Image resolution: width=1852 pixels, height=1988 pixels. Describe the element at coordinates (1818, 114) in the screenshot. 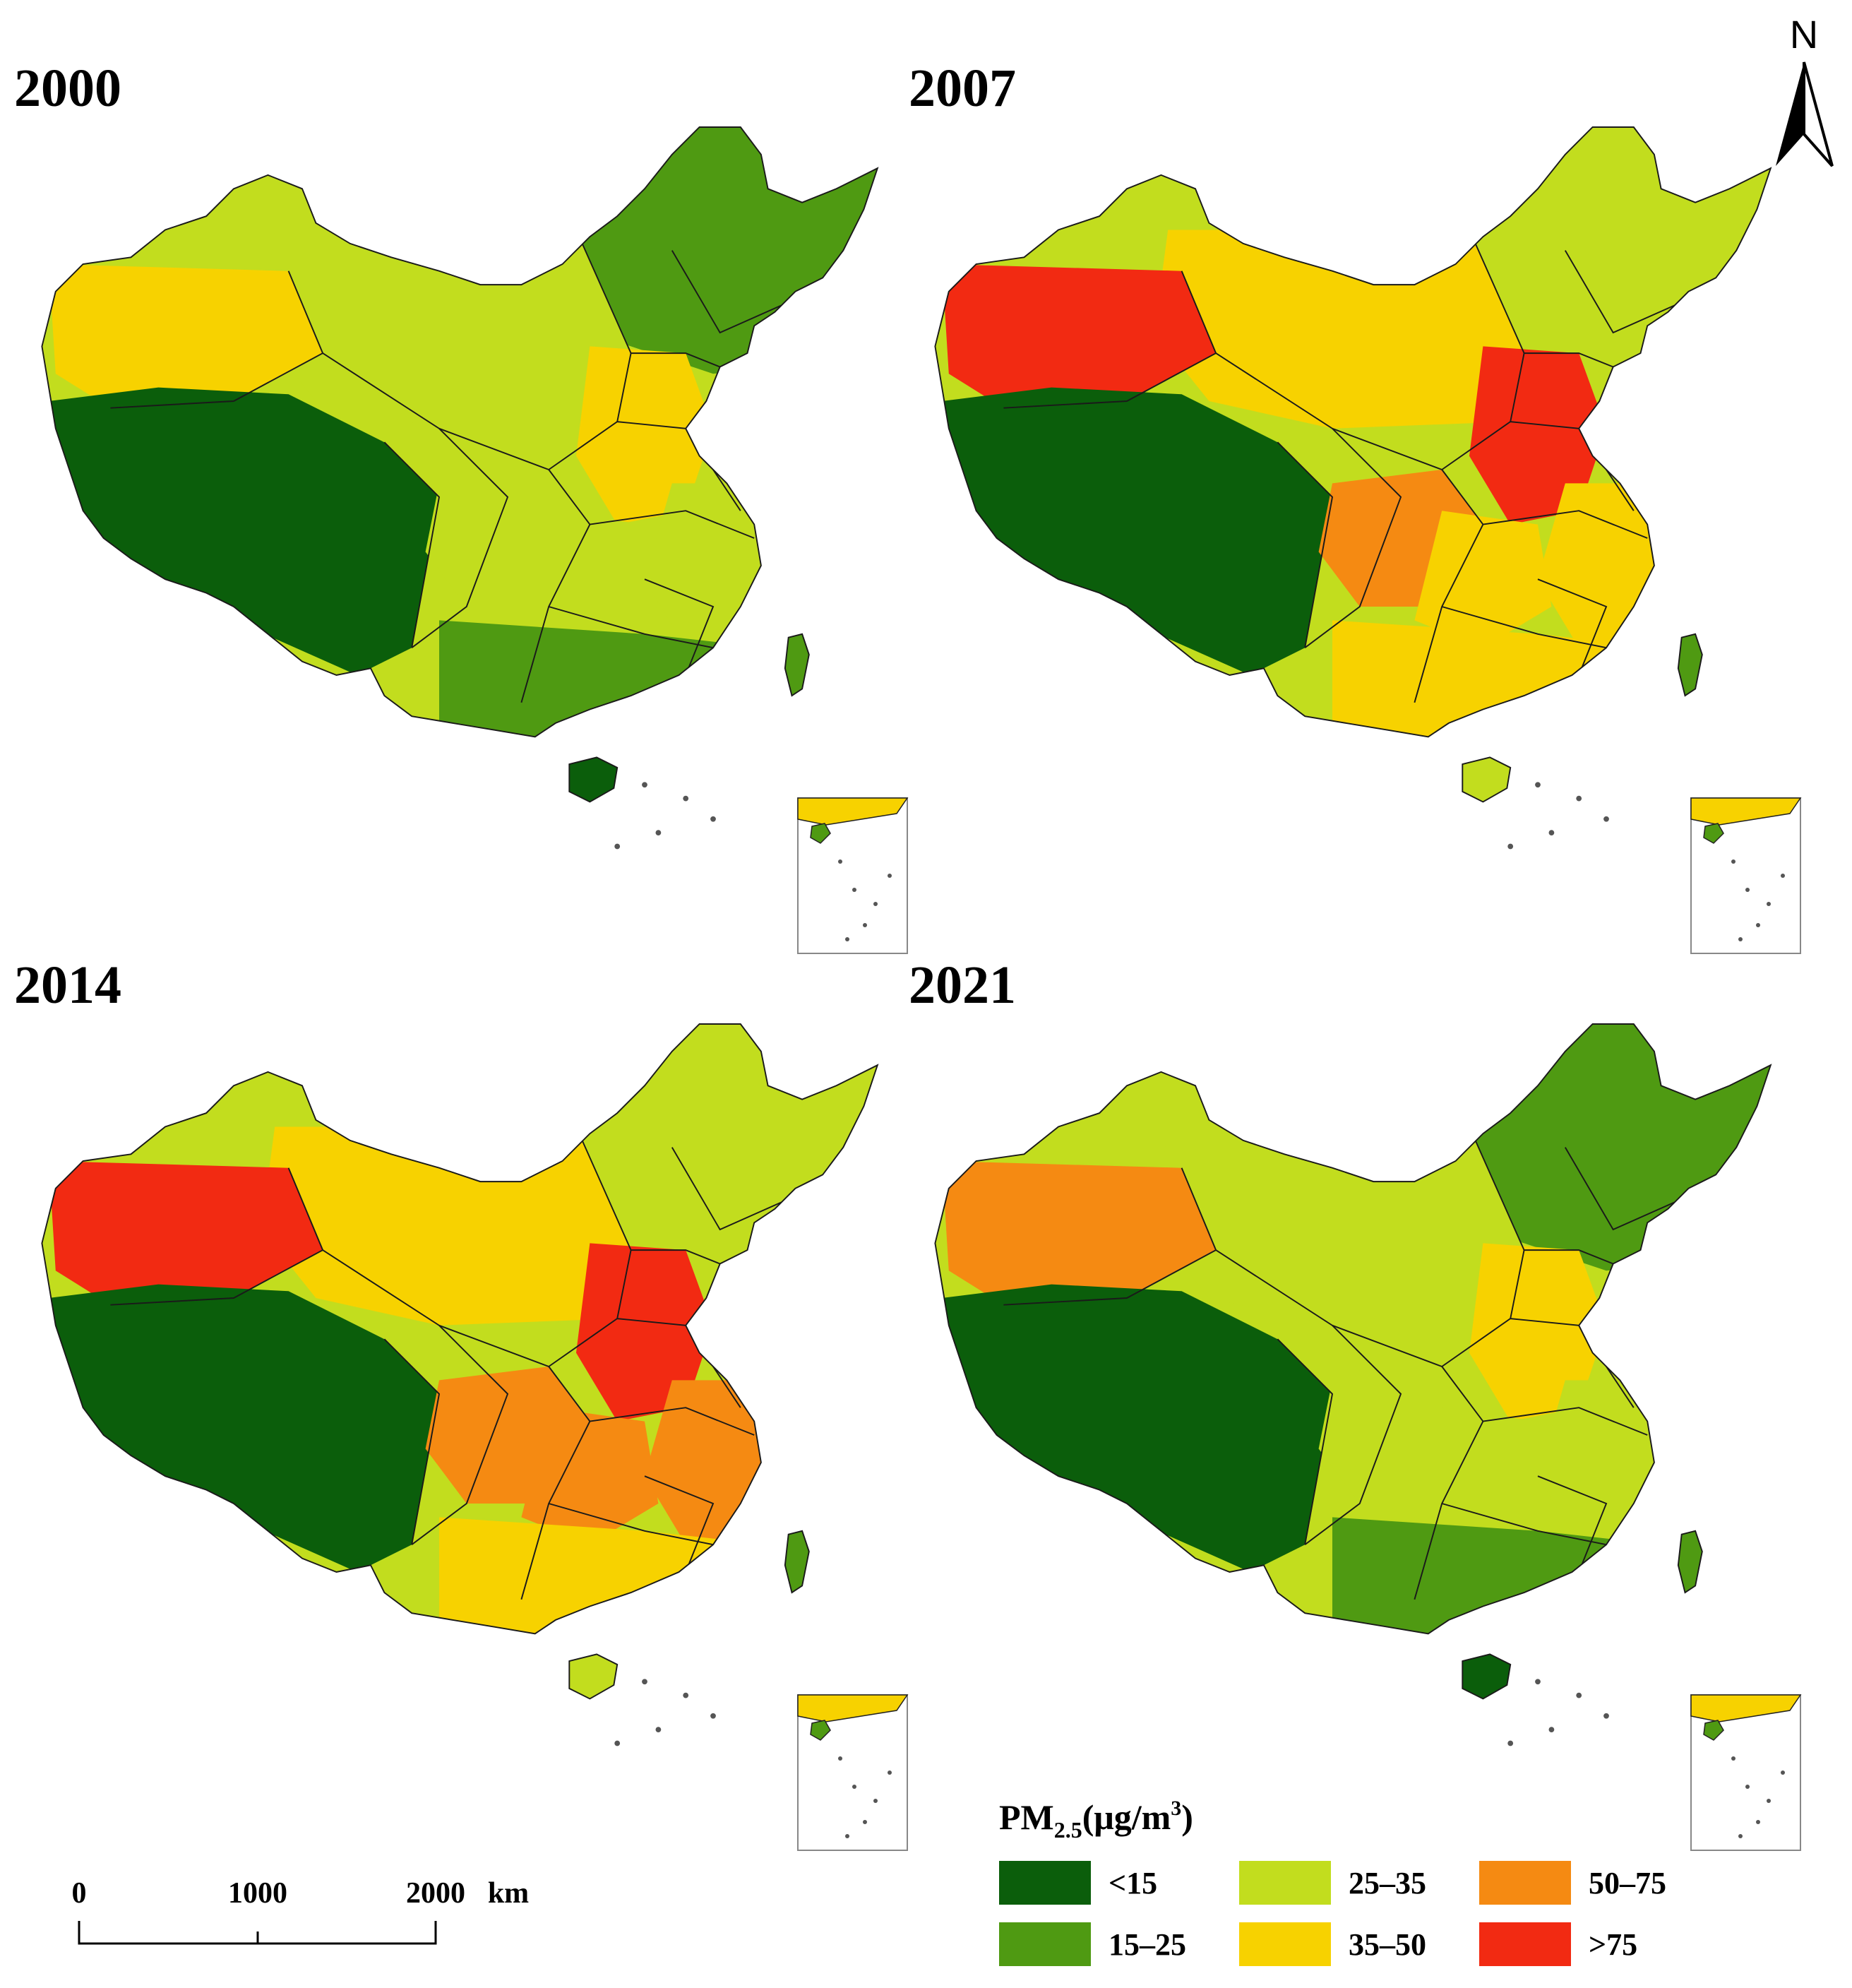

I see `north-arrow-light-half-icon` at that location.